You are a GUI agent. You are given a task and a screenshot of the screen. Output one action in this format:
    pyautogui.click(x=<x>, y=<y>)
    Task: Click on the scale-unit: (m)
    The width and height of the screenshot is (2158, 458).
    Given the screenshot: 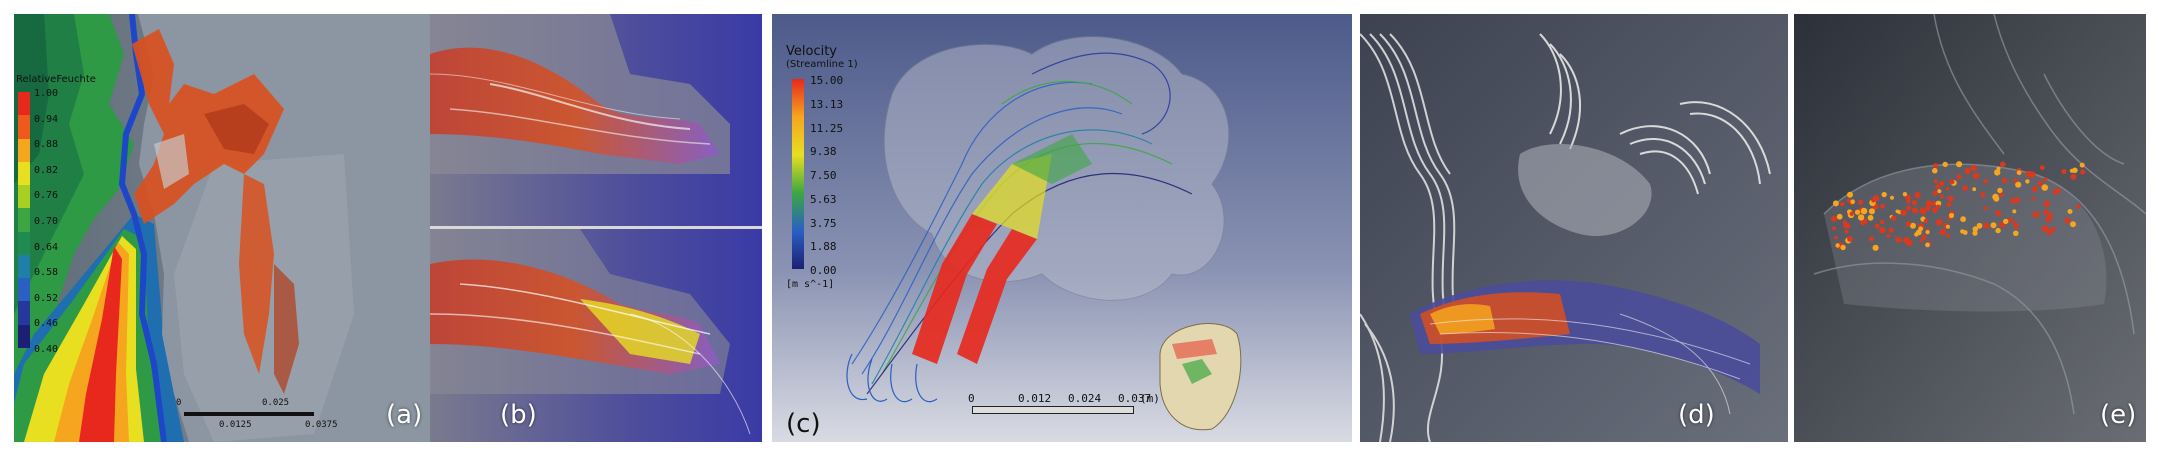 What is the action you would take?
    pyautogui.click(x=1150, y=398)
    